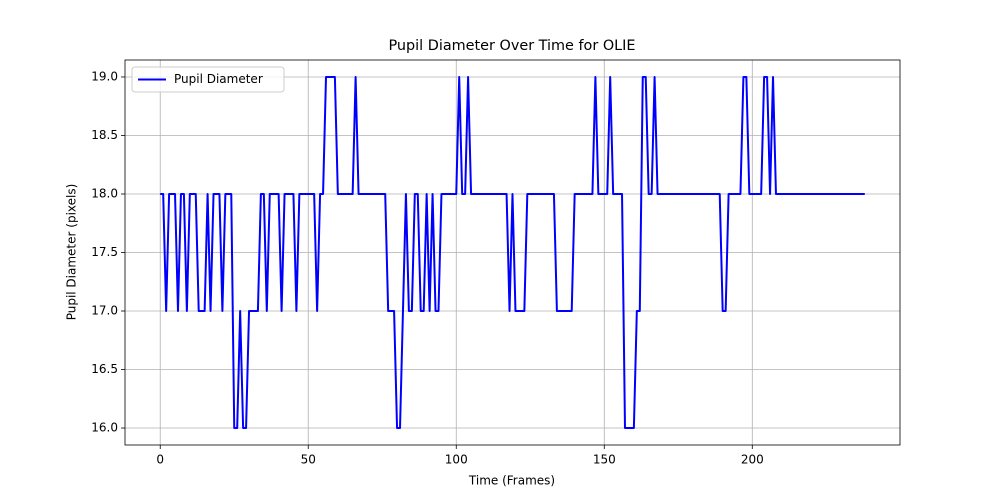  Describe the element at coordinates (72, 252) in the screenshot. I see `y-axis-label: Pupil Diameter (pixels)` at that location.